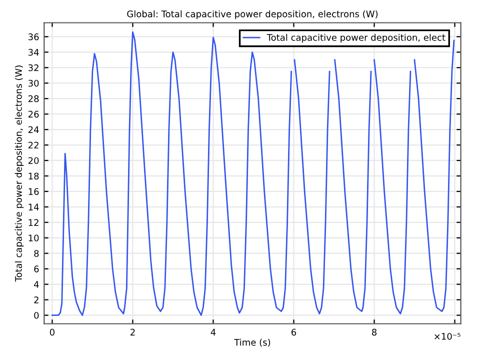 The height and width of the screenshot is (350, 480). I want to click on y-tick-label: 20, so click(33, 160).